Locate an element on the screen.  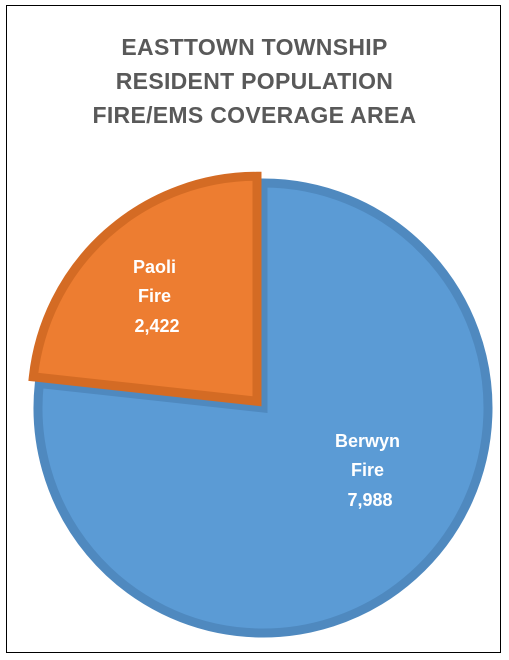
slice-label-berwyn-line-2: Fire is located at coordinates (367, 470).